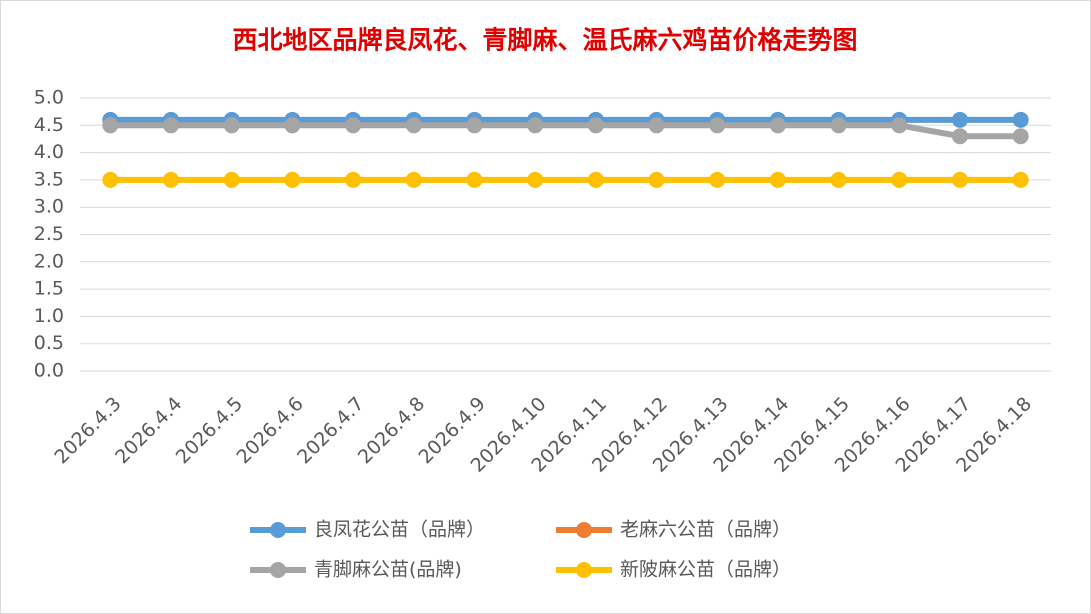 This screenshot has width=1091, height=614. What do you see at coordinates (399, 530) in the screenshot?
I see `legend-label: 良凤花公苗（品牌）` at bounding box center [399, 530].